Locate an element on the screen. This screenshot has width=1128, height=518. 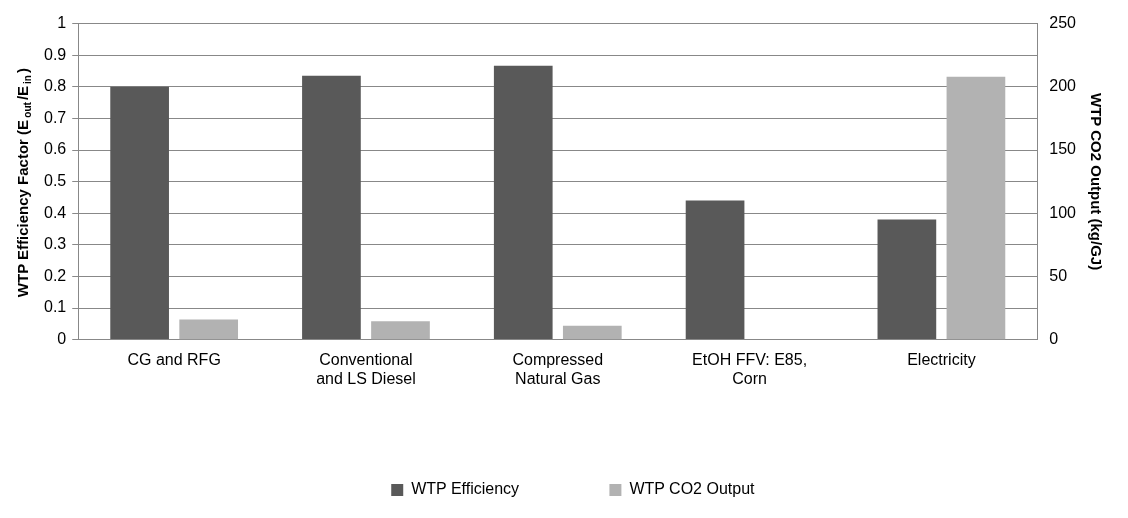
y-tick-label: 0.4 is located at coordinates (55, 212).